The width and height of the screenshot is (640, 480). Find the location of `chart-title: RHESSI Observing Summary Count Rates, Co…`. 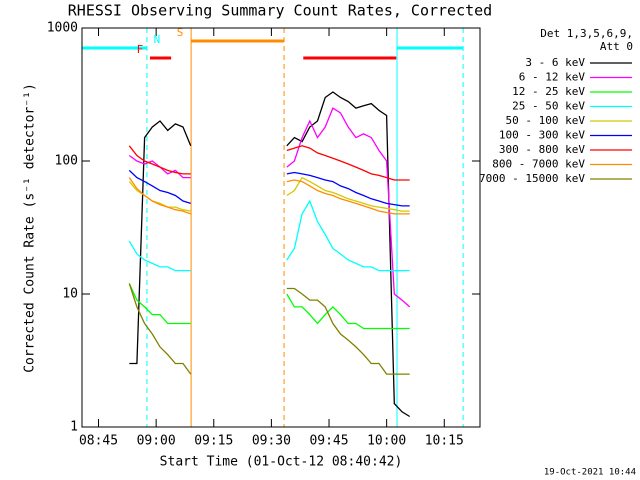

chart-title: RHESSI Observing Summary Count Rates, Co… is located at coordinates (280, 11).